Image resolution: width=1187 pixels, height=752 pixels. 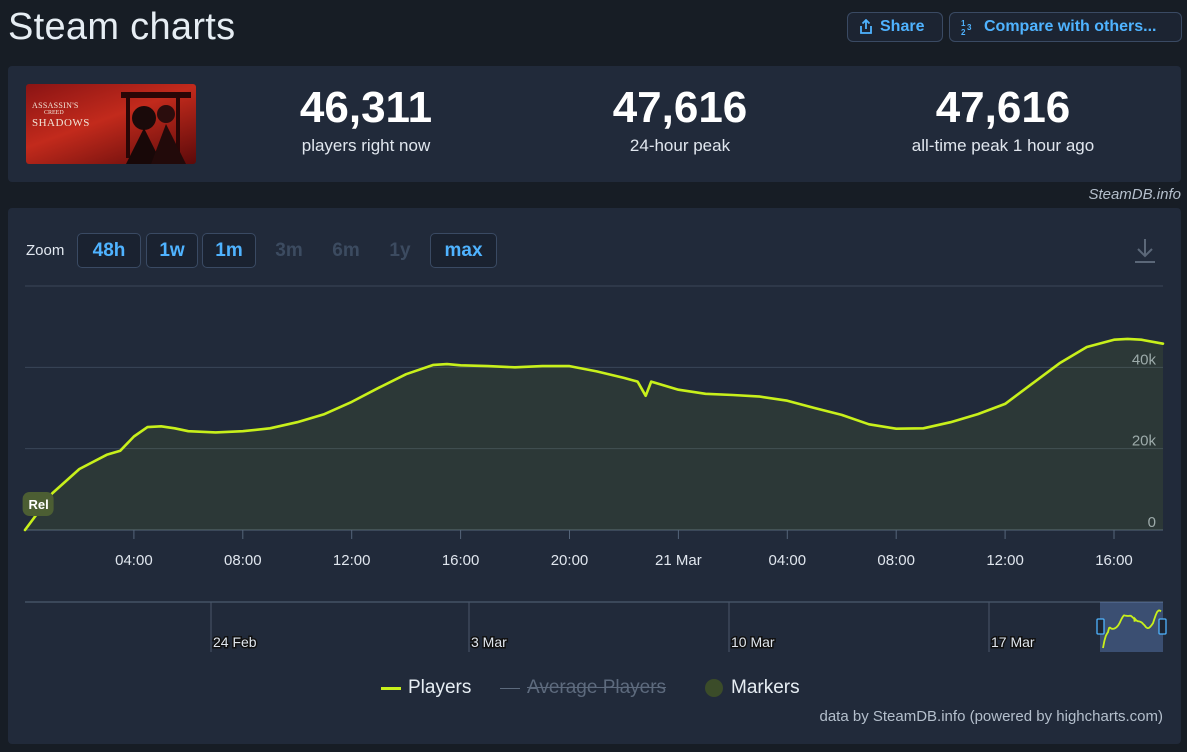 I want to click on legend-label: Players, so click(x=440, y=687).